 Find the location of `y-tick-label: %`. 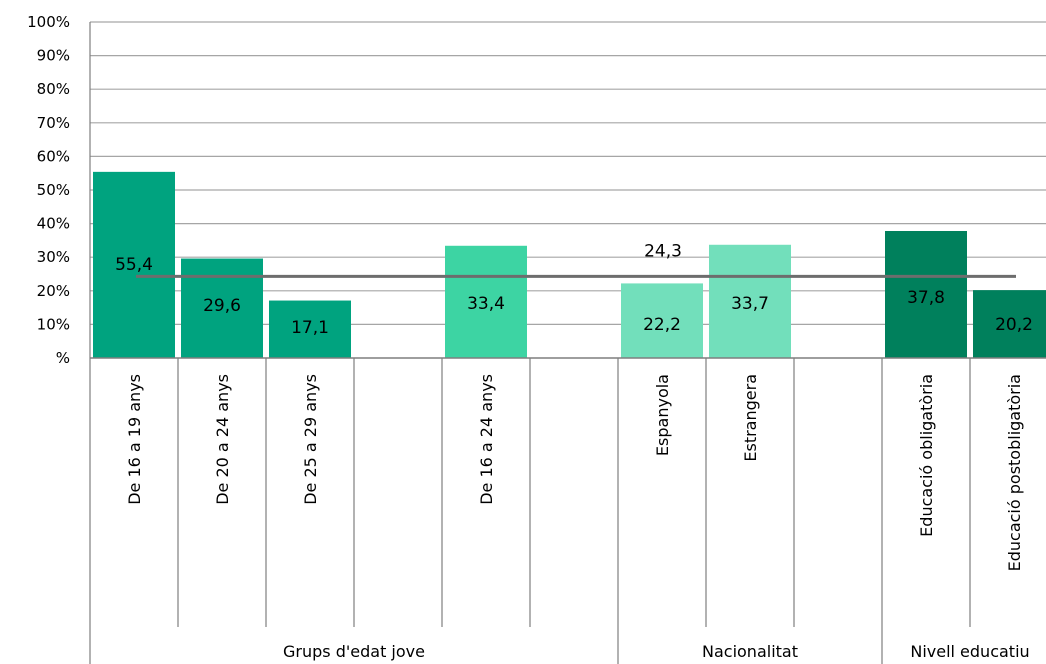

y-tick-label: % is located at coordinates (63, 358).